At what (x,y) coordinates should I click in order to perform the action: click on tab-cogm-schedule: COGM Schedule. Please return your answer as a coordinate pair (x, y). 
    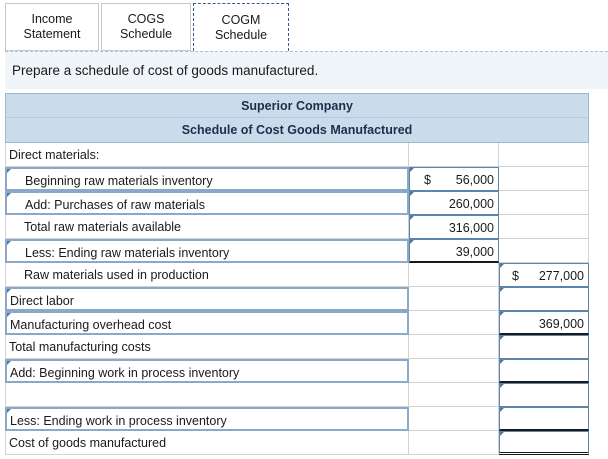
    Looking at the image, I should click on (241, 27).